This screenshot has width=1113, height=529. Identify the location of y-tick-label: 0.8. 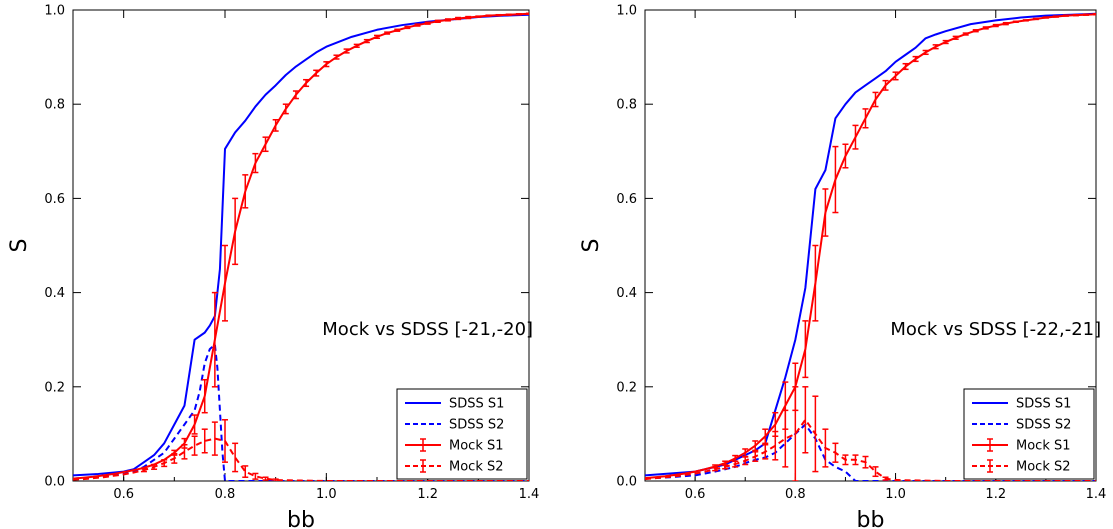
(626, 105).